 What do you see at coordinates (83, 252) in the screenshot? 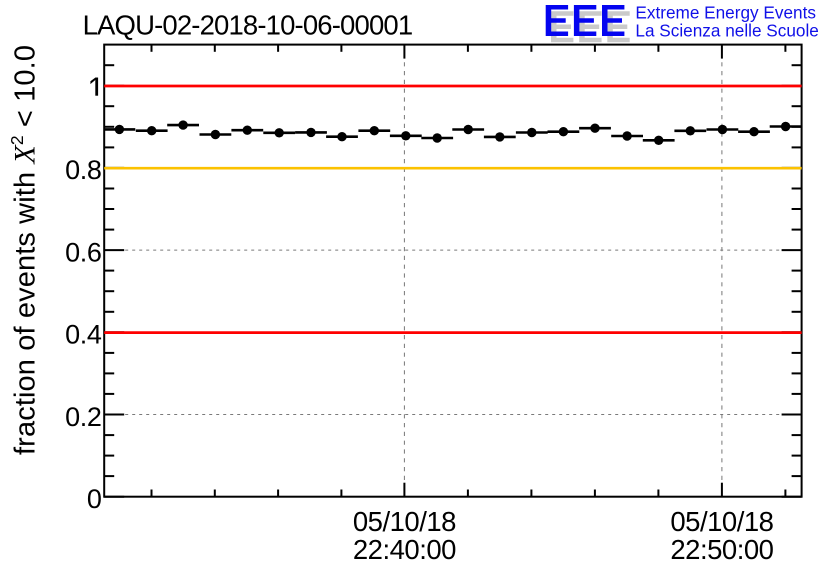
I see `svg-text: 0.6` at bounding box center [83, 252].